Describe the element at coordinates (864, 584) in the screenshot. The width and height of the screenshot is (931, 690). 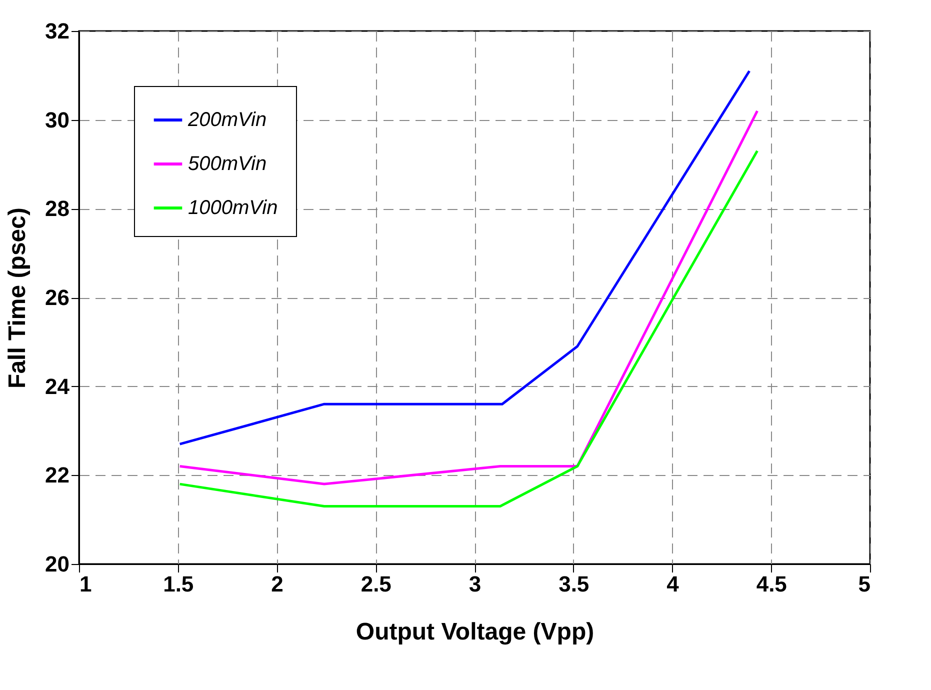
I see `x-tick-label: 5` at that location.